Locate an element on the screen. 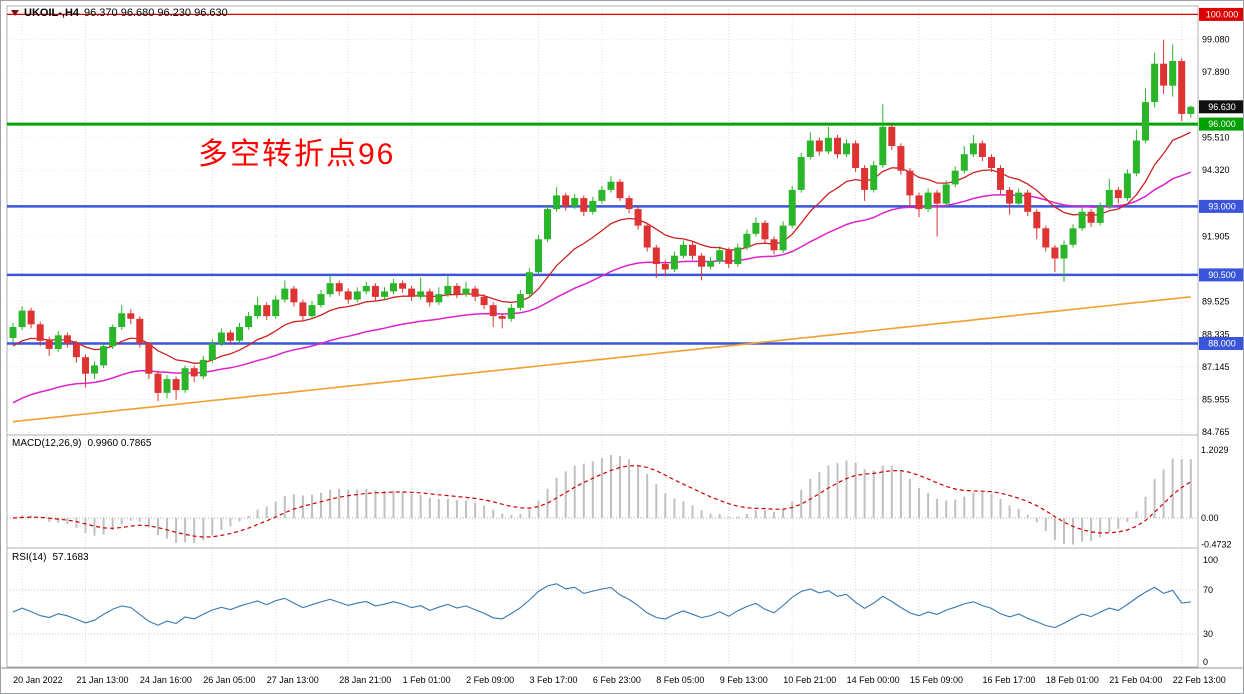 The width and height of the screenshot is (1244, 694). svg-text: 89.525 is located at coordinates (1216, 302).